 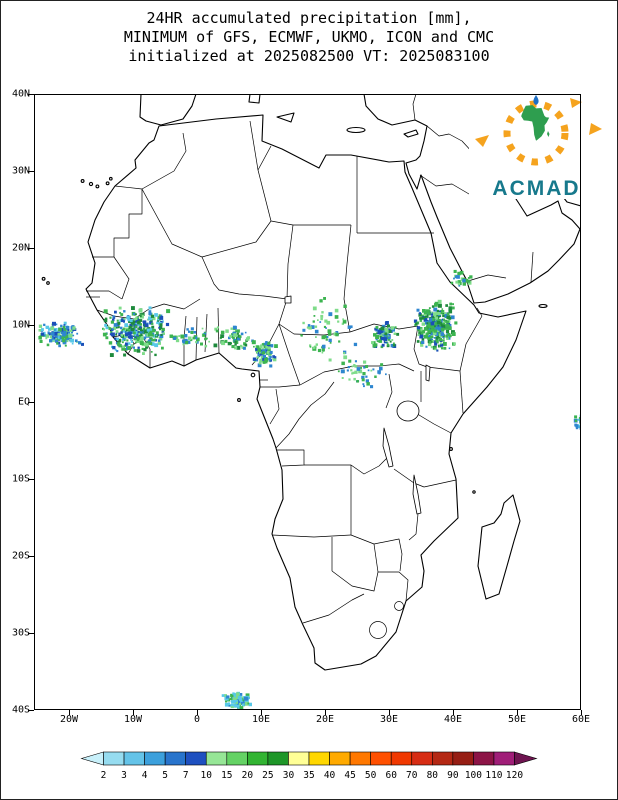 I want to click on x-axis-tick-label: 60E, so click(x=581, y=719).